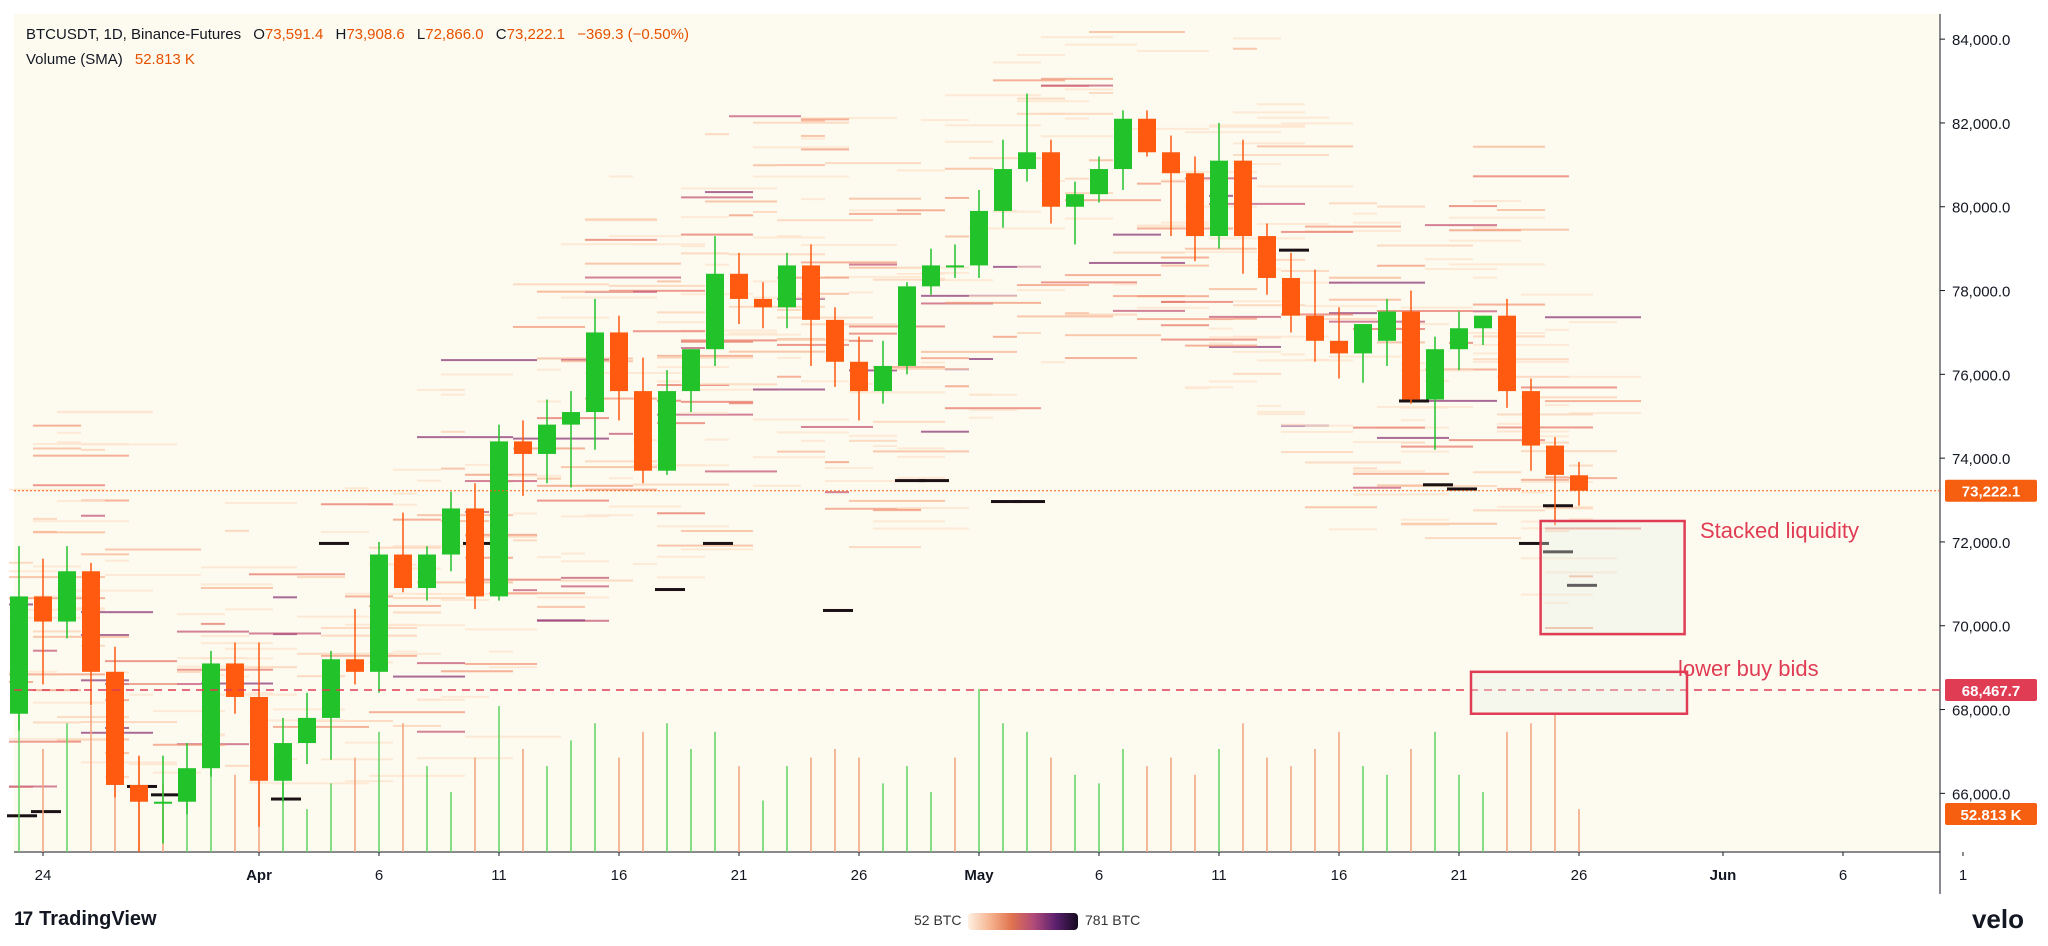 This screenshot has height=946, width=2048. I want to click on time-tick-label: 26, so click(859, 875).